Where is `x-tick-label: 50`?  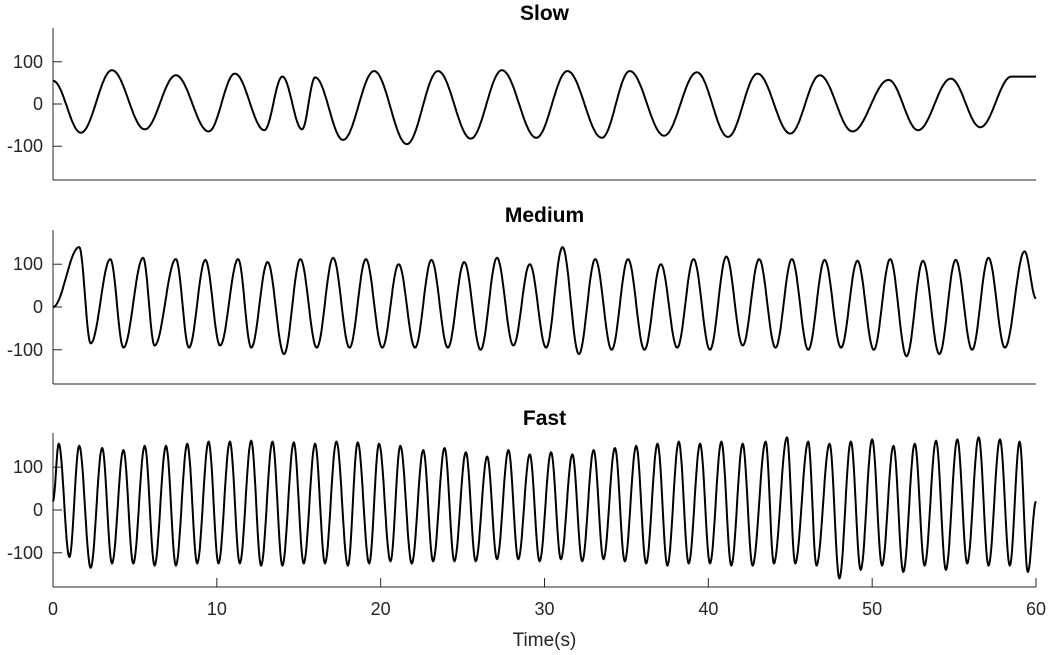 x-tick-label: 50 is located at coordinates (872, 609).